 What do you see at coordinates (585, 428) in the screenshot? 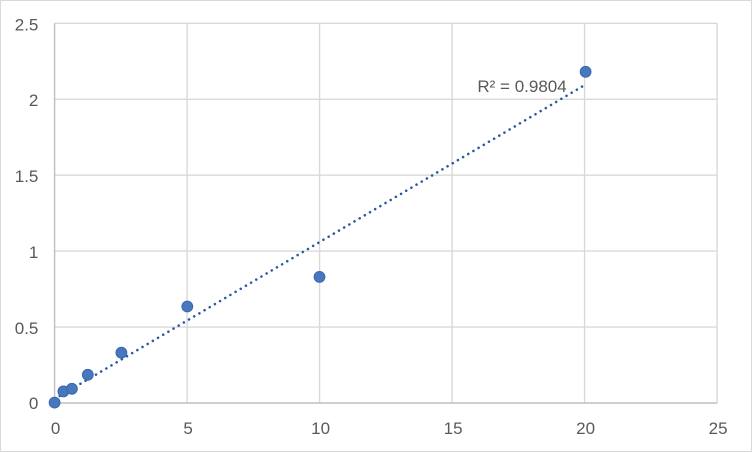
I see `svg-text: 20` at bounding box center [585, 428].